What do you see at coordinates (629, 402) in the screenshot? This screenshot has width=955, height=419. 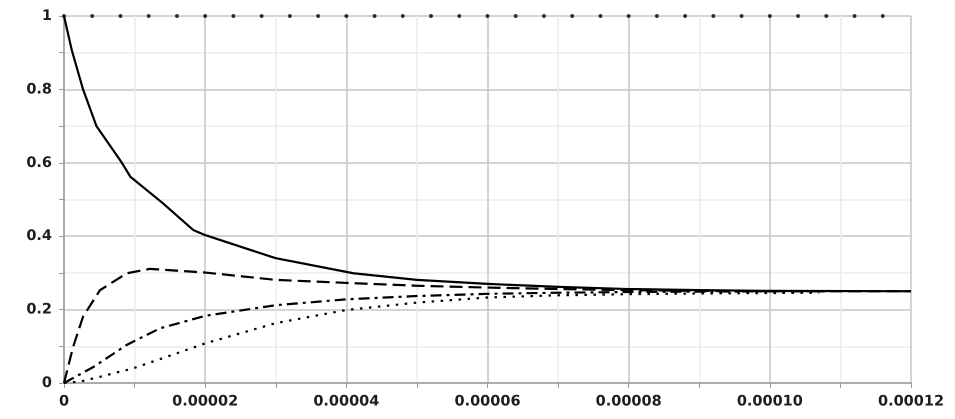 I see `x-tick-label: 0.00008` at bounding box center [629, 402].